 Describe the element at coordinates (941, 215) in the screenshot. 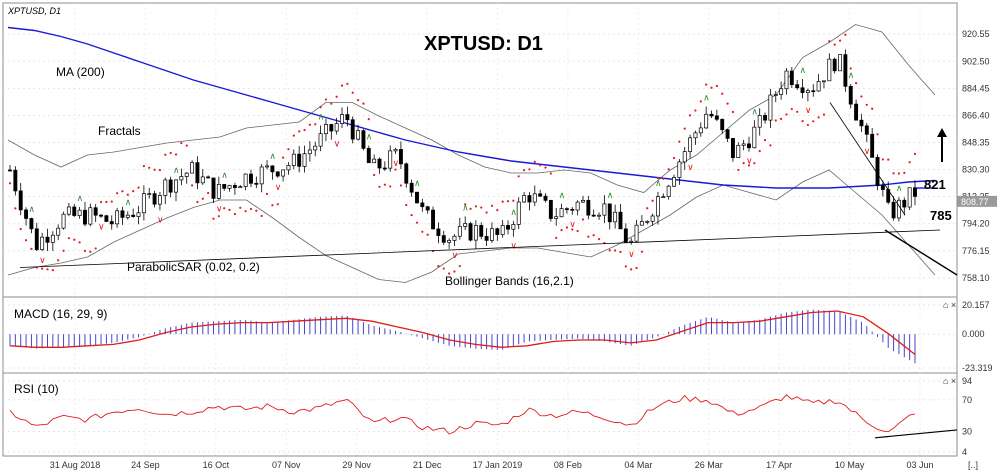

I see `level-lower-label: 785` at that location.